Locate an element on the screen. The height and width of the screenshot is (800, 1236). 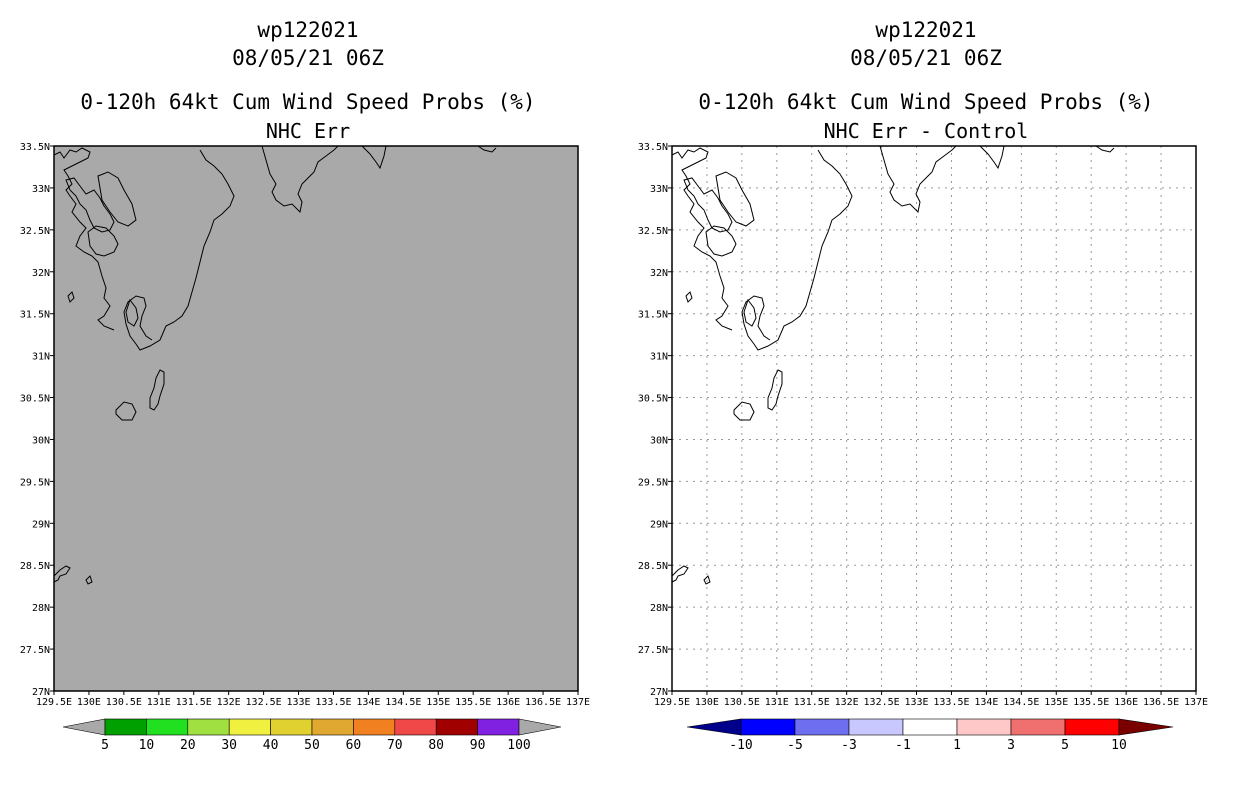
colorbar-label: -3 is located at coordinates (849, 745).